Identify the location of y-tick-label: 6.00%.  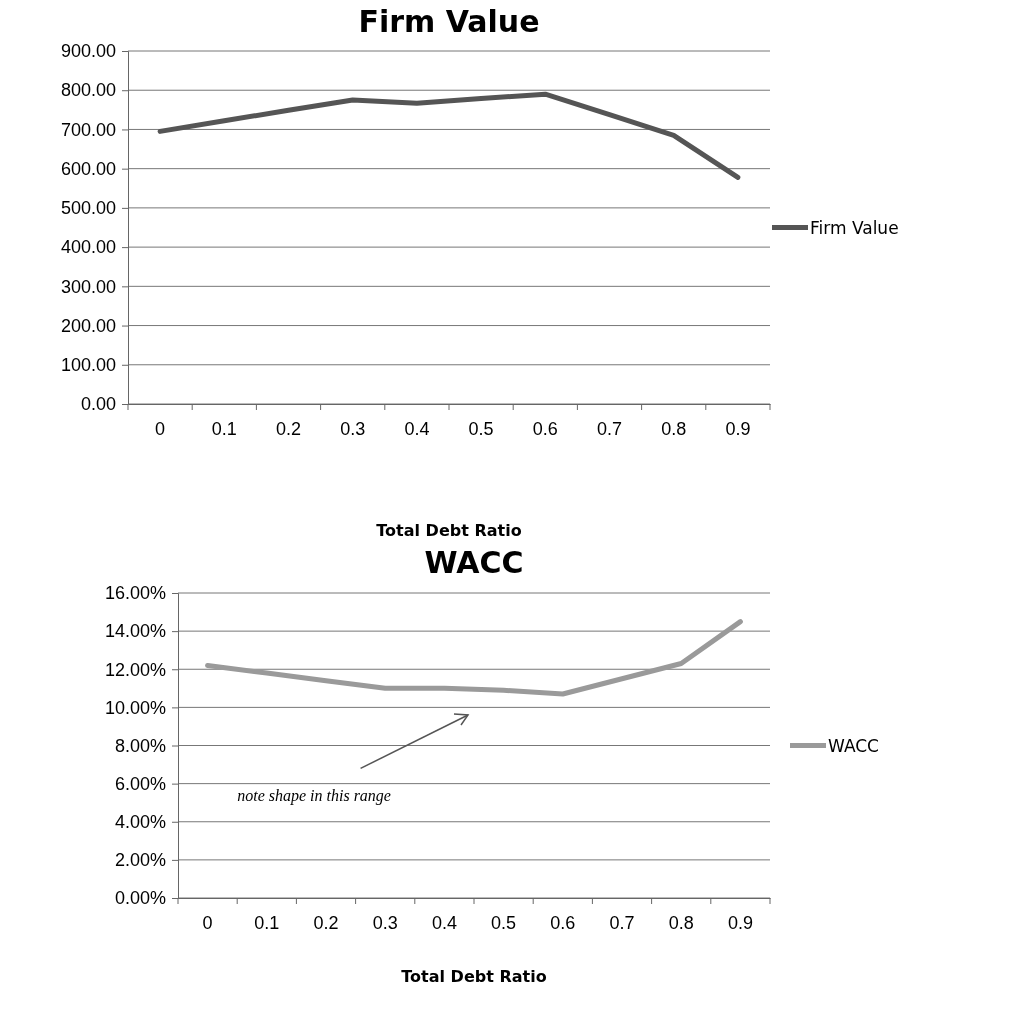
(140, 783).